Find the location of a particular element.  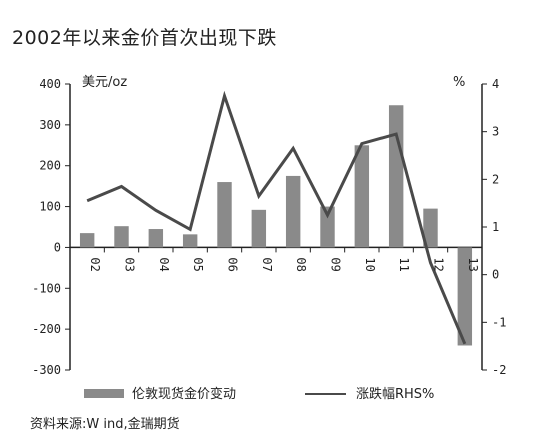

legend-bar-label: 伦敦现货金价变动 is located at coordinates (184, 394).